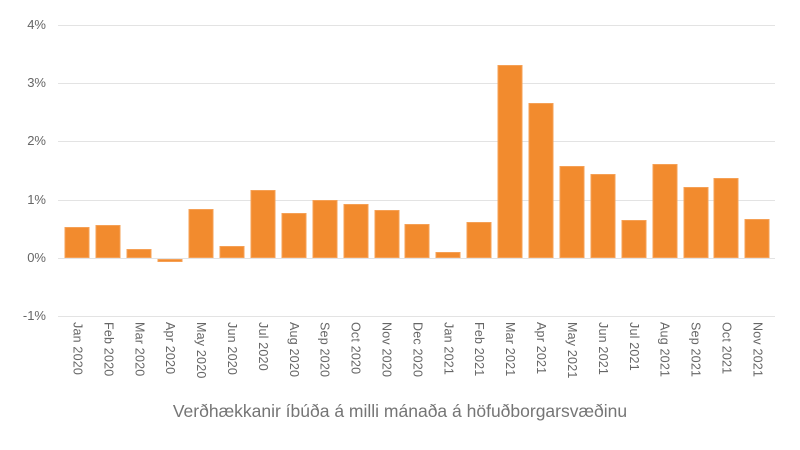  Describe the element at coordinates (139, 349) in the screenshot. I see `x-tick-label: Mar 2020` at that location.